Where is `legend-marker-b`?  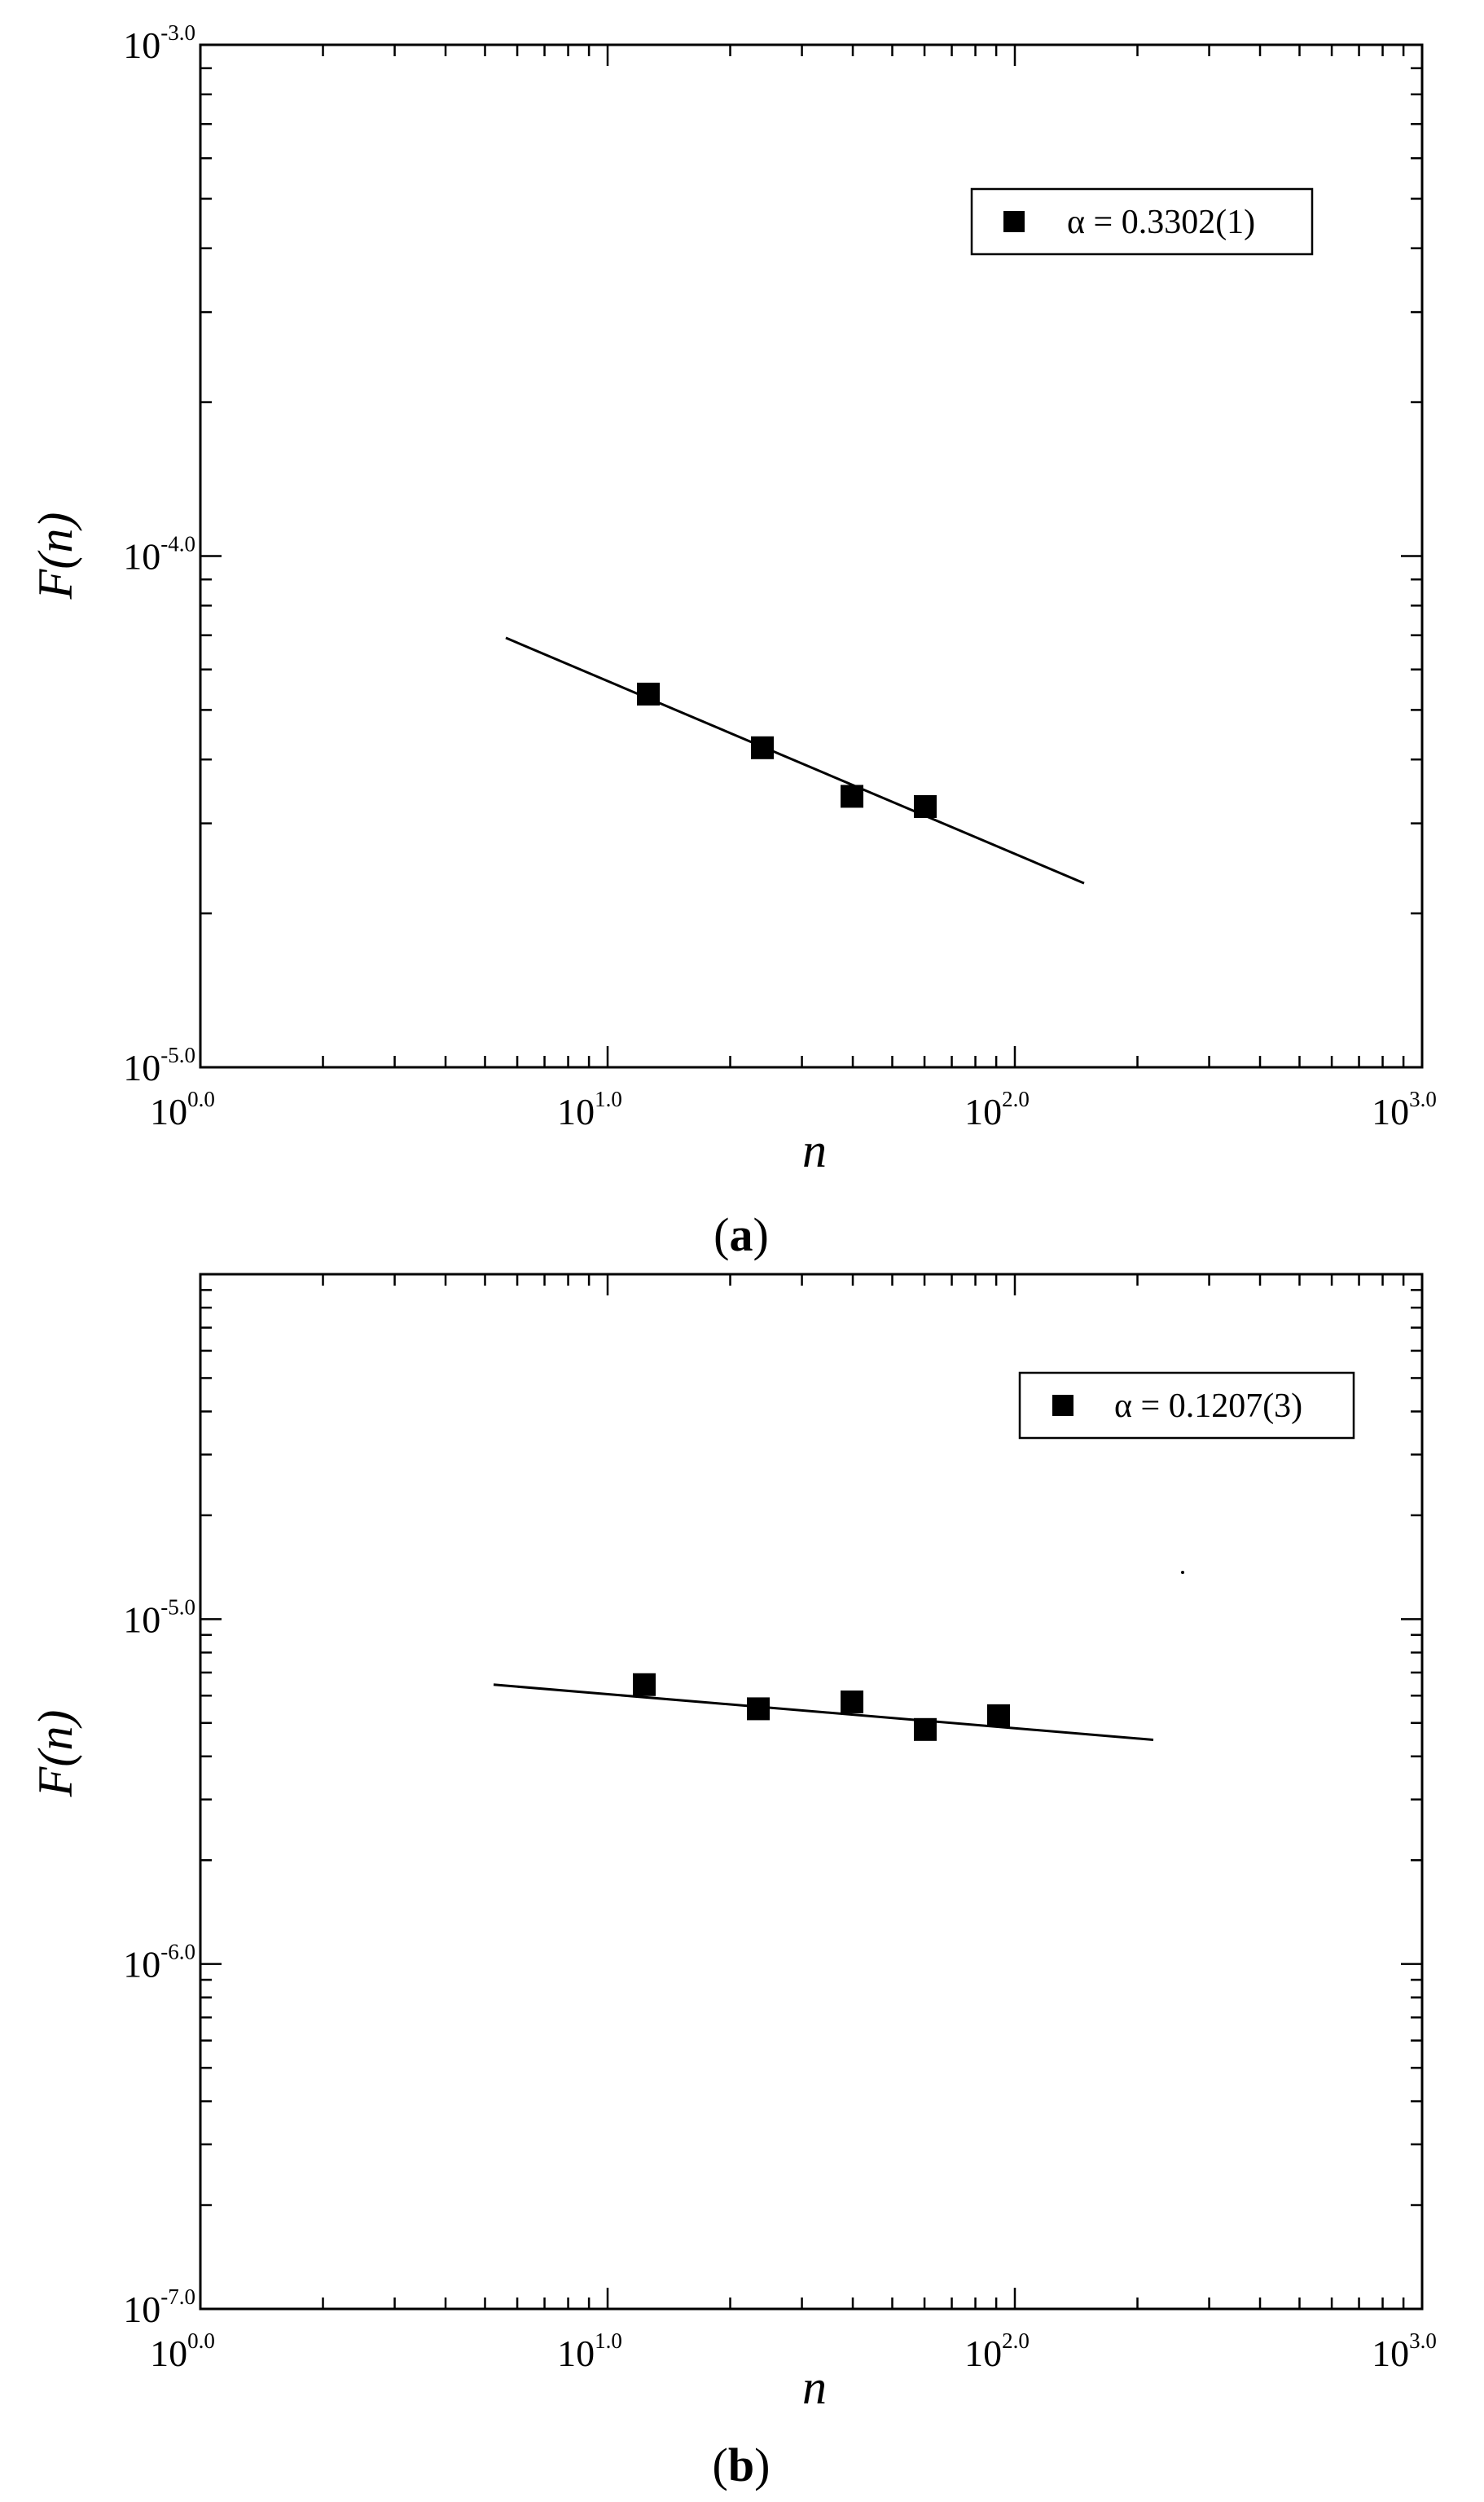 legend-marker-b is located at coordinates (1062, 1405).